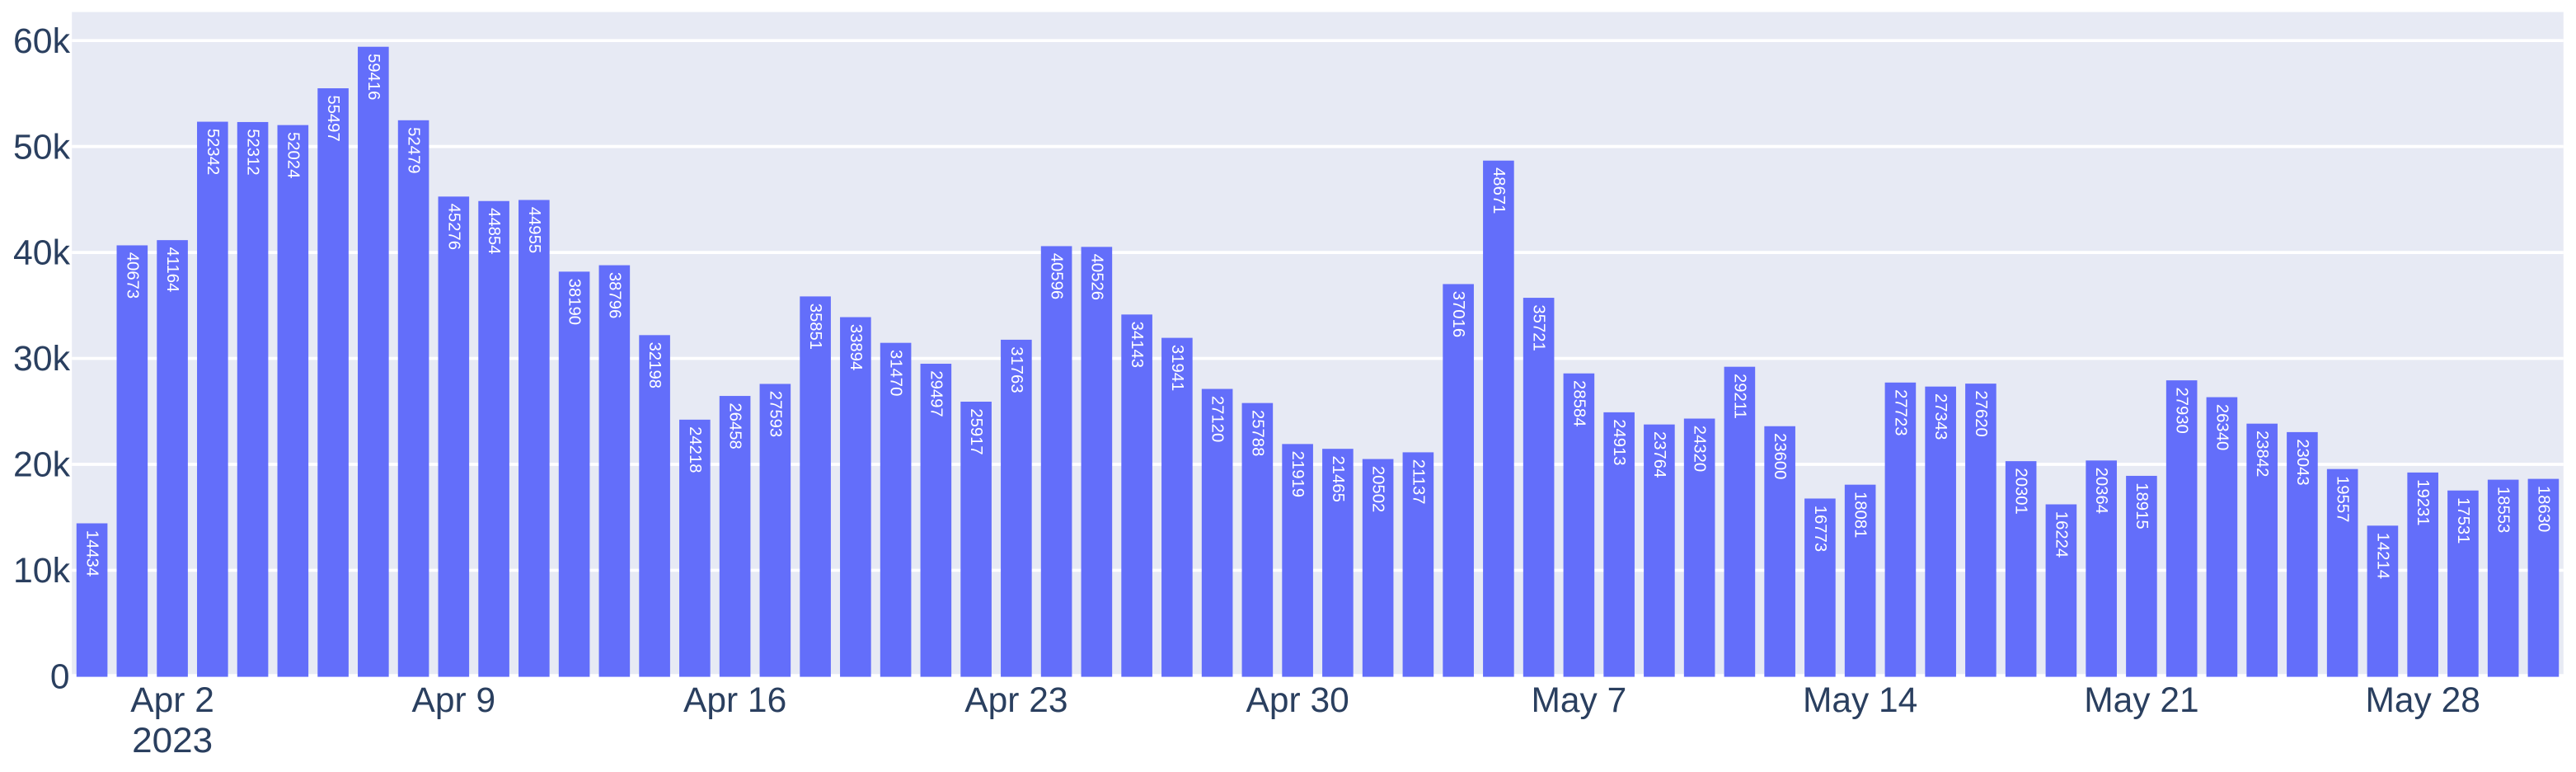 The image size is (2576, 772). Describe the element at coordinates (1137, 345) in the screenshot. I see `svg-text: 34143` at that location.